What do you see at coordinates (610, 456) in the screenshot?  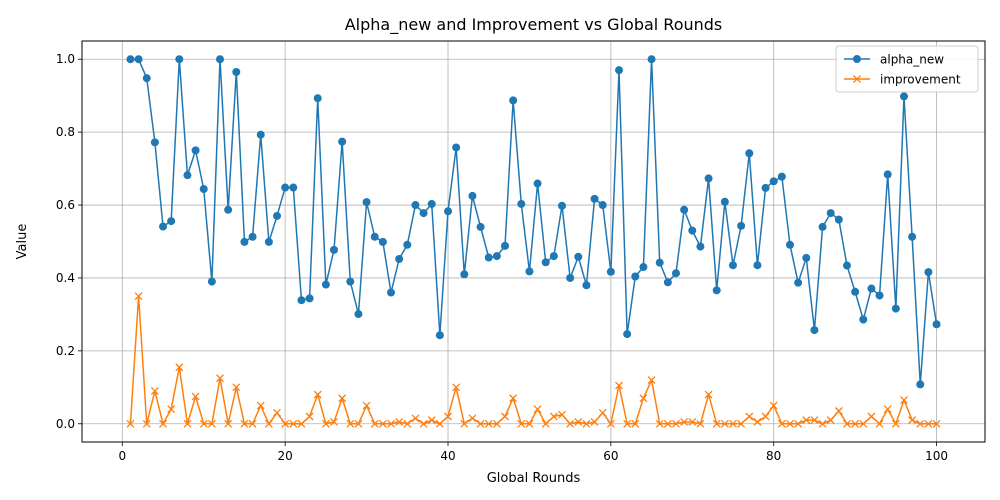 I see `x-tick-label: 60` at bounding box center [610, 456].